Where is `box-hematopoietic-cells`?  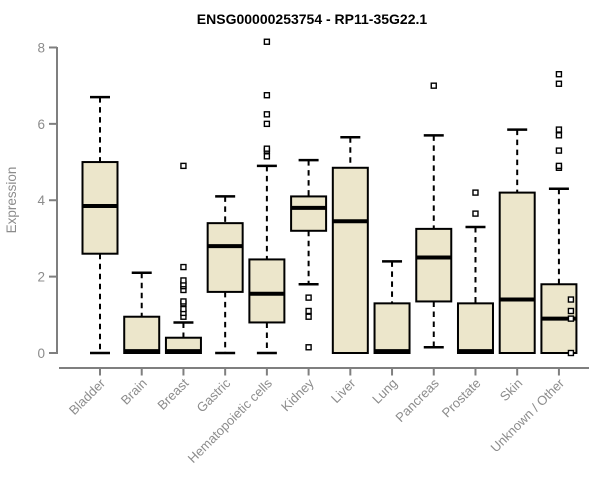
box-hematopoietic-cells is located at coordinates (267, 291).